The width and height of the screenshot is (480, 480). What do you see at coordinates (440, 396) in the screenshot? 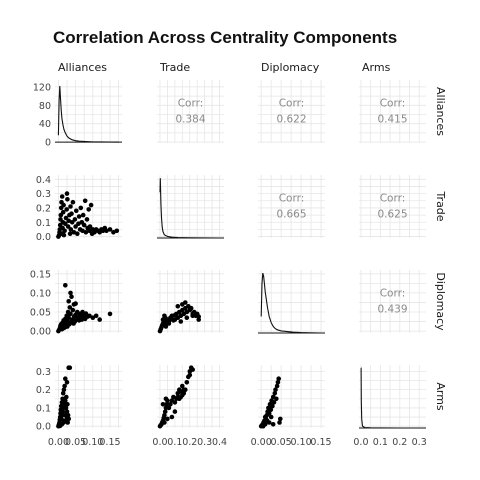
I see `row-label-arms: Arms` at bounding box center [440, 396].